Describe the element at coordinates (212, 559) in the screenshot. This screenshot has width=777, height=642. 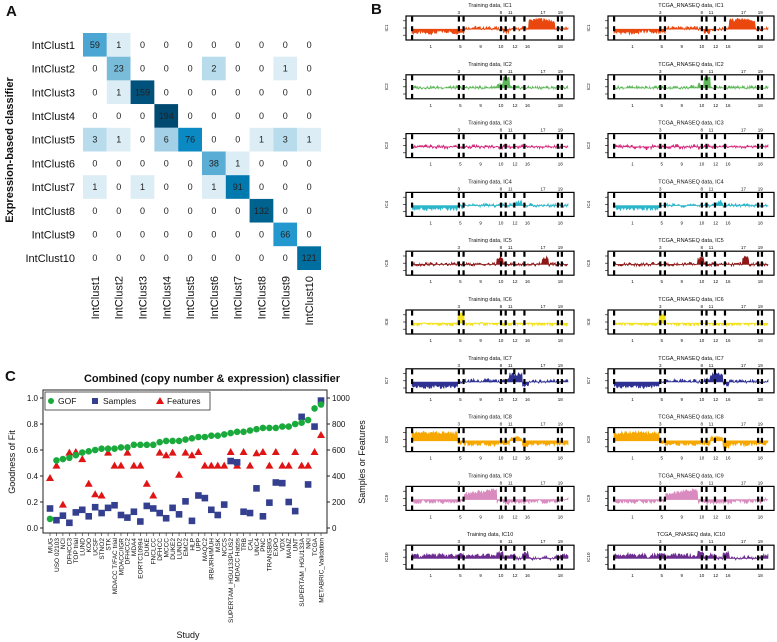
I see `study-label: IRB/JRH/MUH` at that location.